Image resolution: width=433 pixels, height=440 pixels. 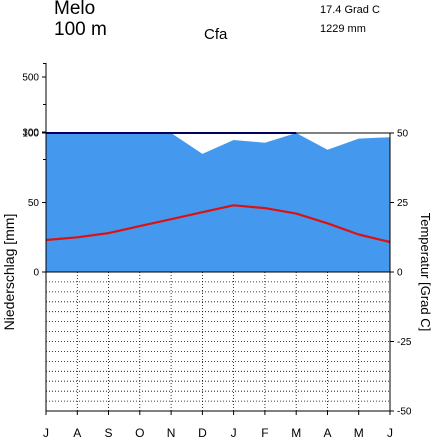 What do you see at coordinates (400, 273) in the screenshot?
I see `right-tick-label: 0` at bounding box center [400, 273].